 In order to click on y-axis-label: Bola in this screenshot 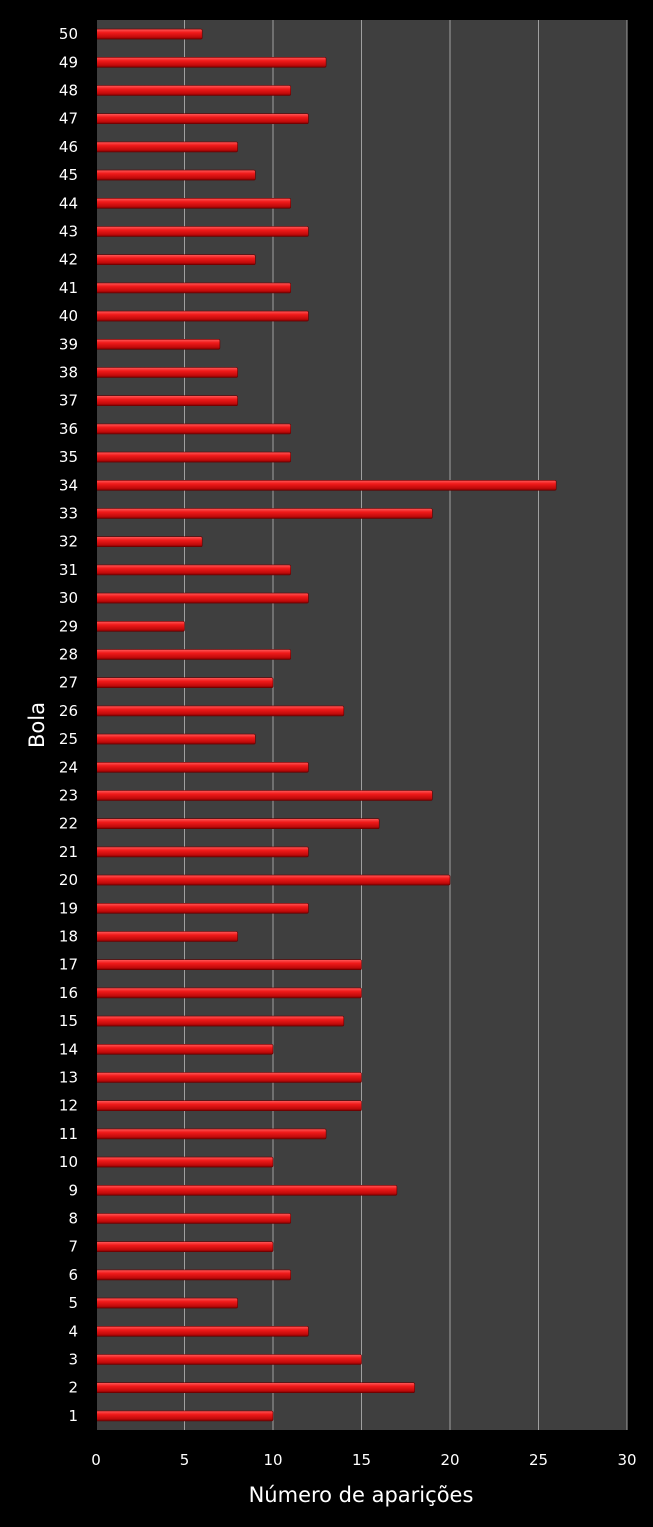, I will do `click(37, 725)`.